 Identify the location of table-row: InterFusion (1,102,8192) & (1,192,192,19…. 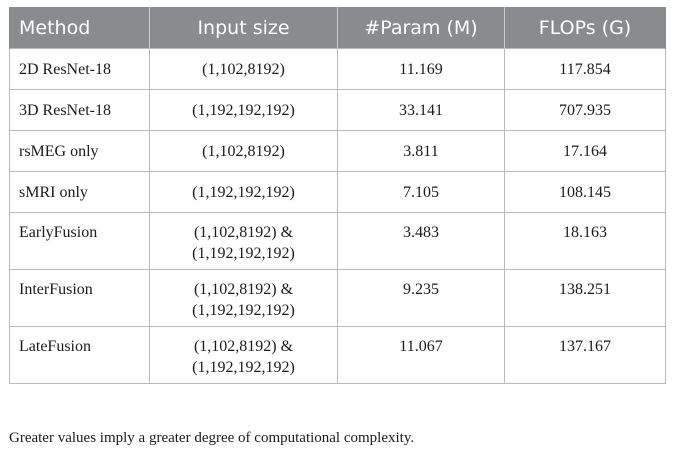
(337, 298).